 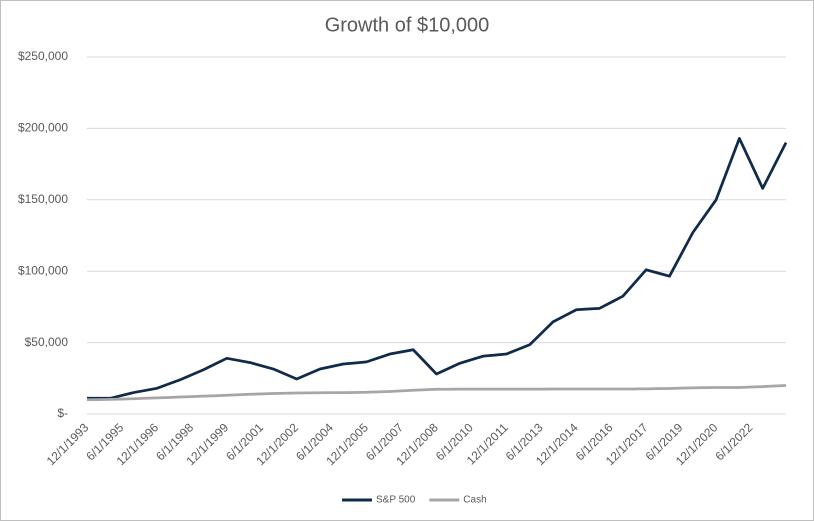 I want to click on y-tick-label: $-, so click(x=62, y=413).